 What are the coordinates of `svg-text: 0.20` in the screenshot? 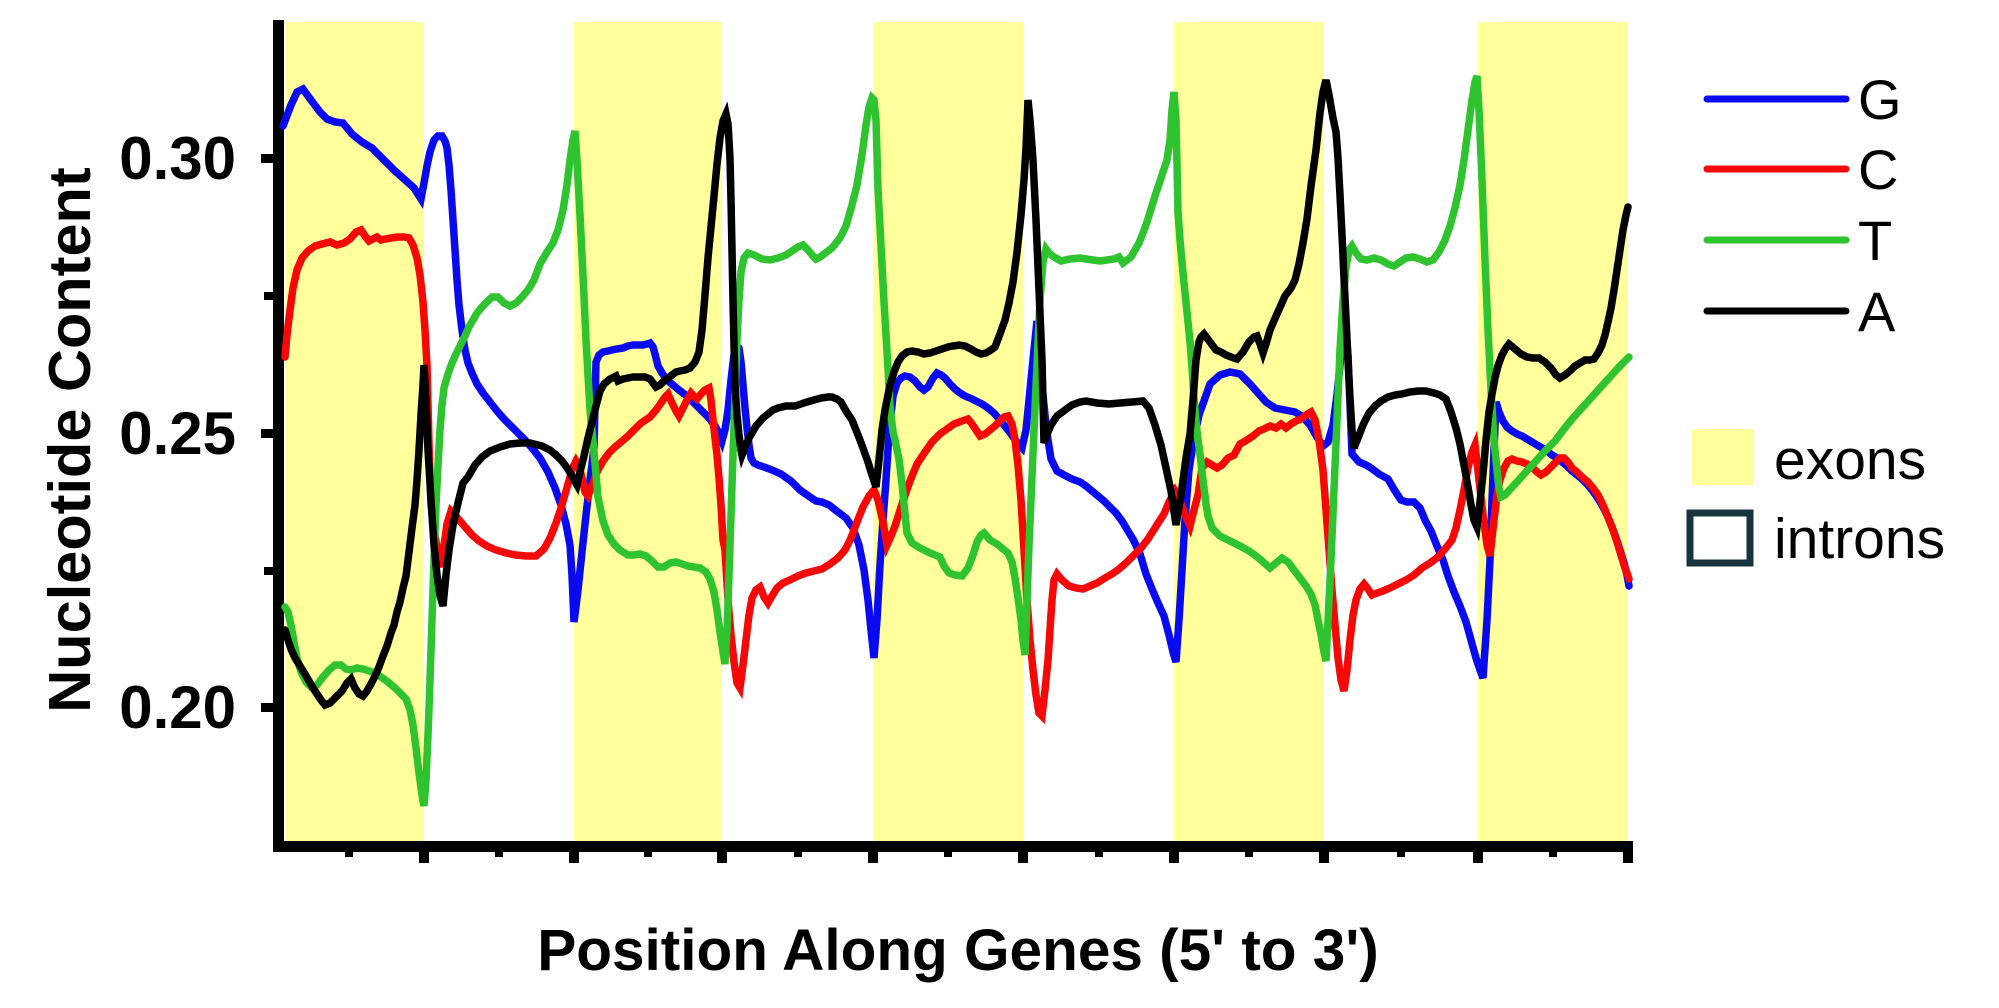 It's located at (177, 707).